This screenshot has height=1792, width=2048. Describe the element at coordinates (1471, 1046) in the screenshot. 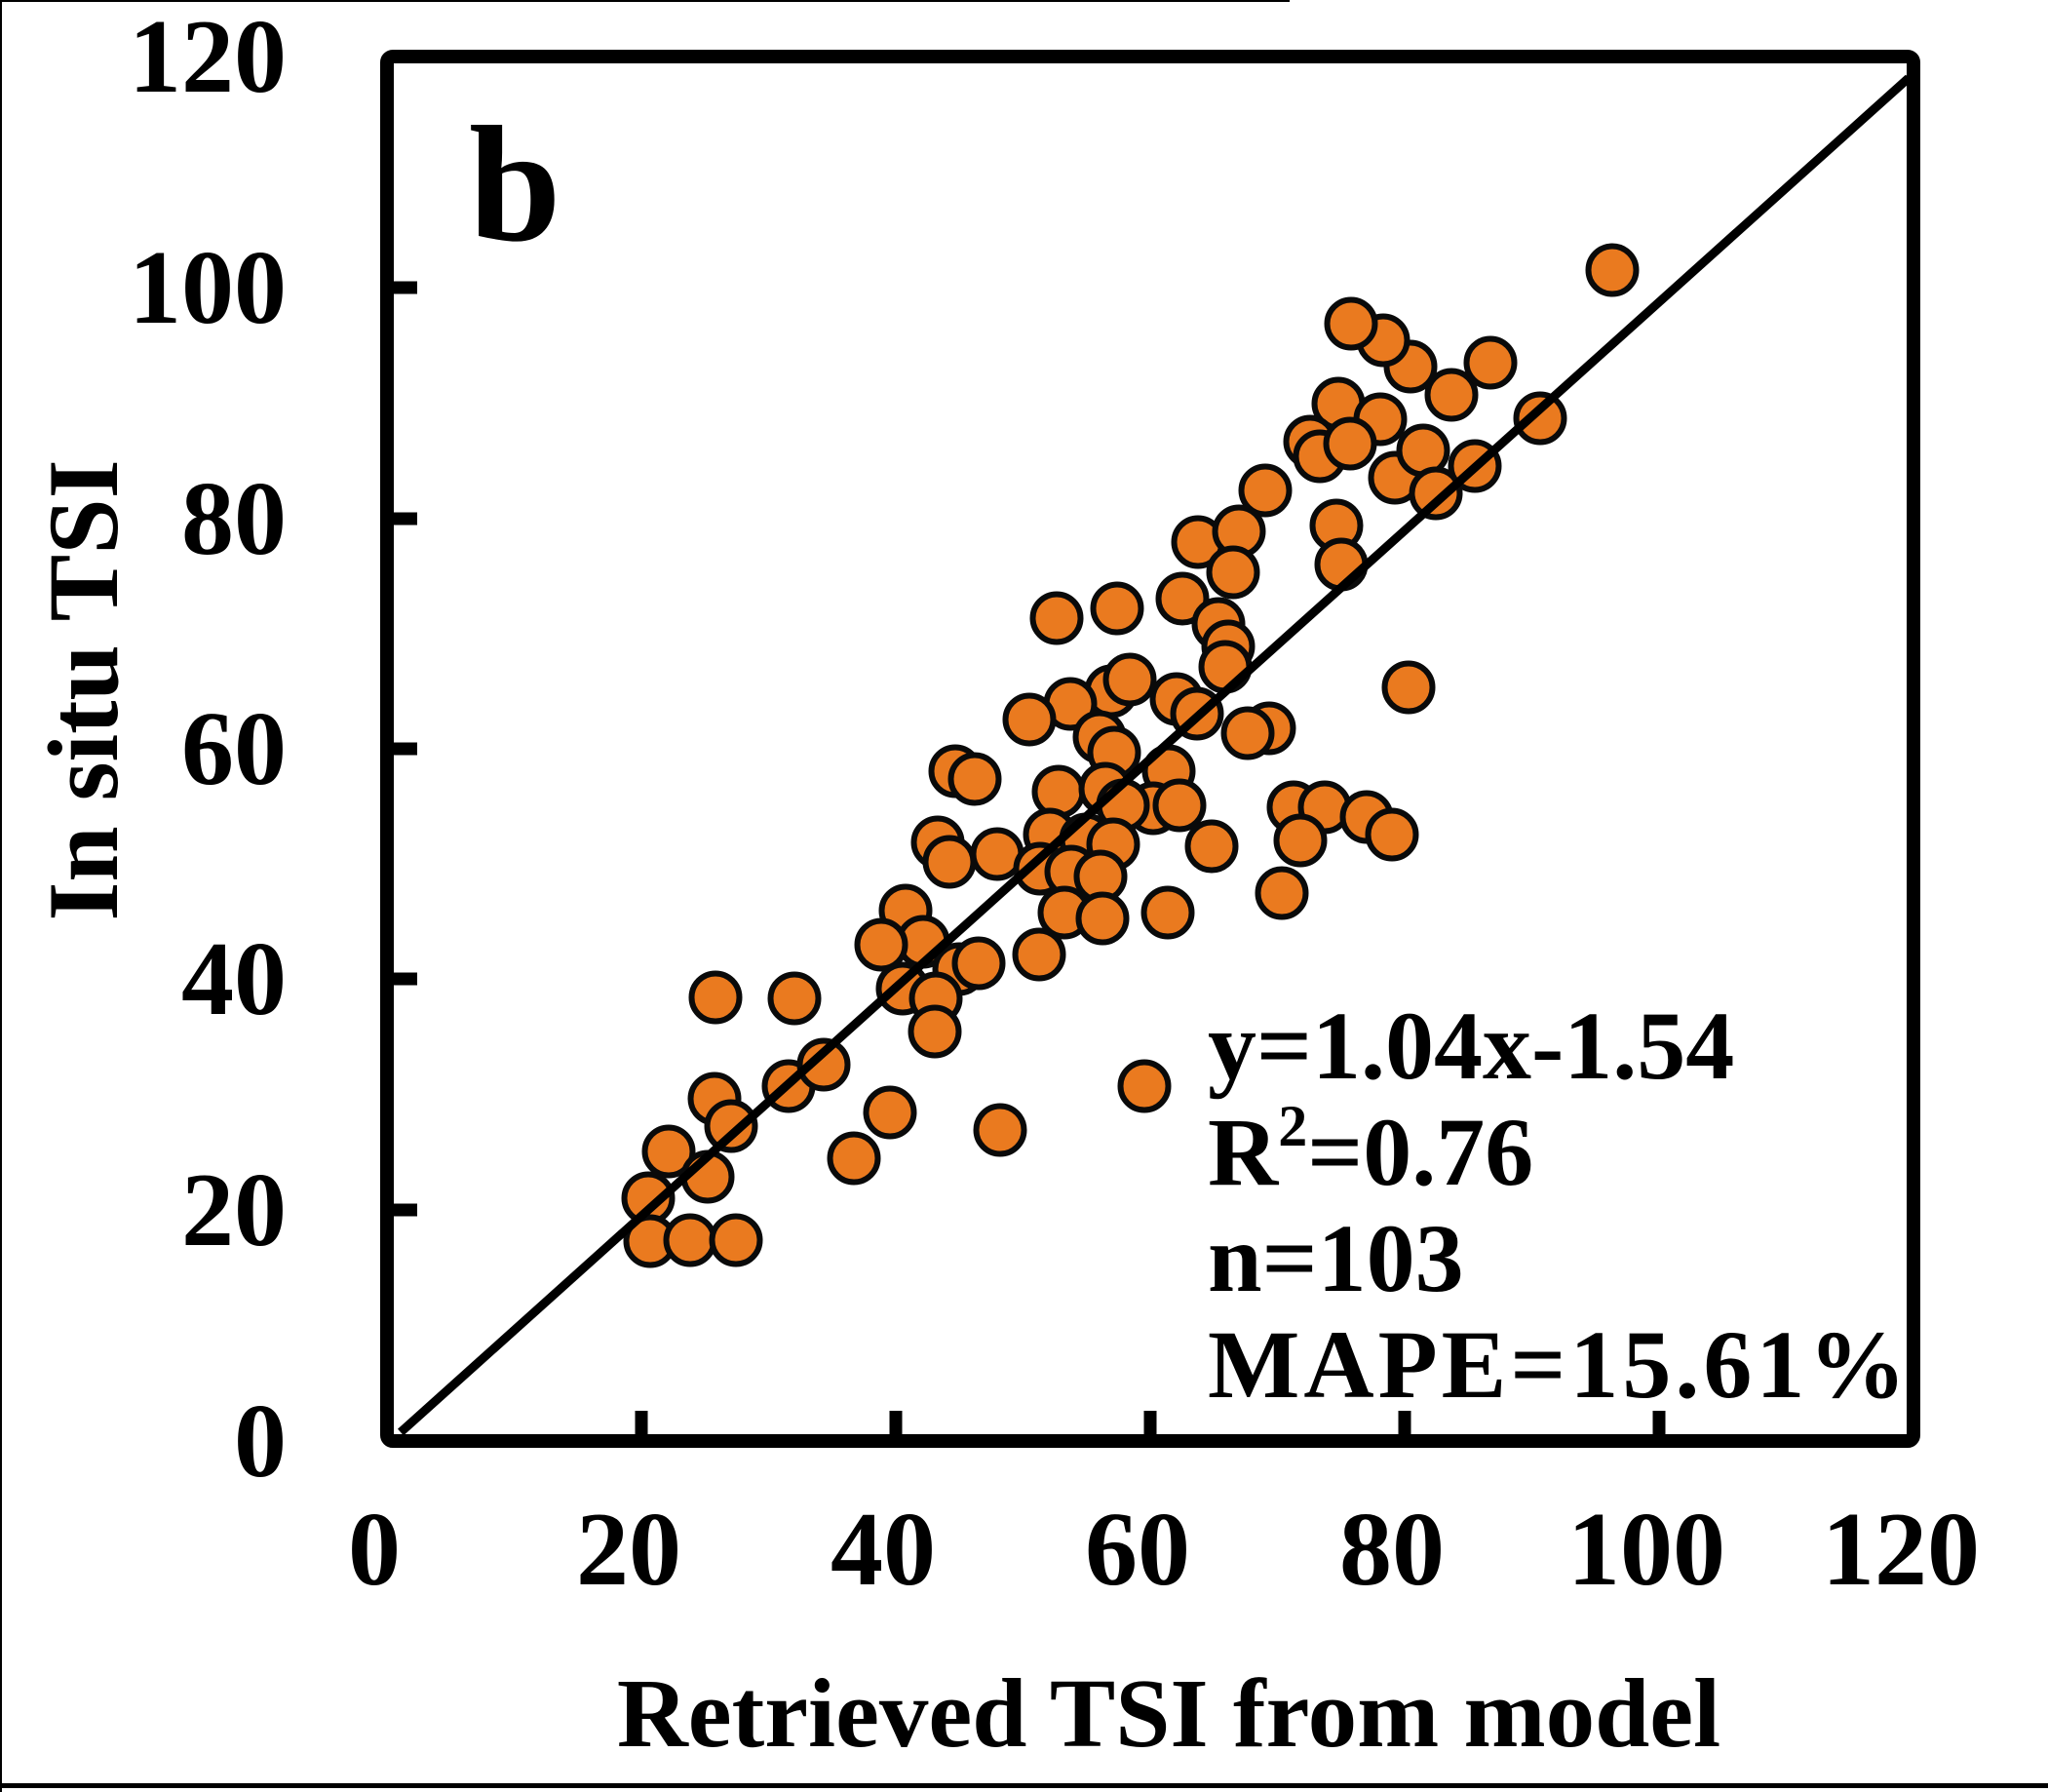

I see `svg-text: y=1.04x-1.54` at that location.